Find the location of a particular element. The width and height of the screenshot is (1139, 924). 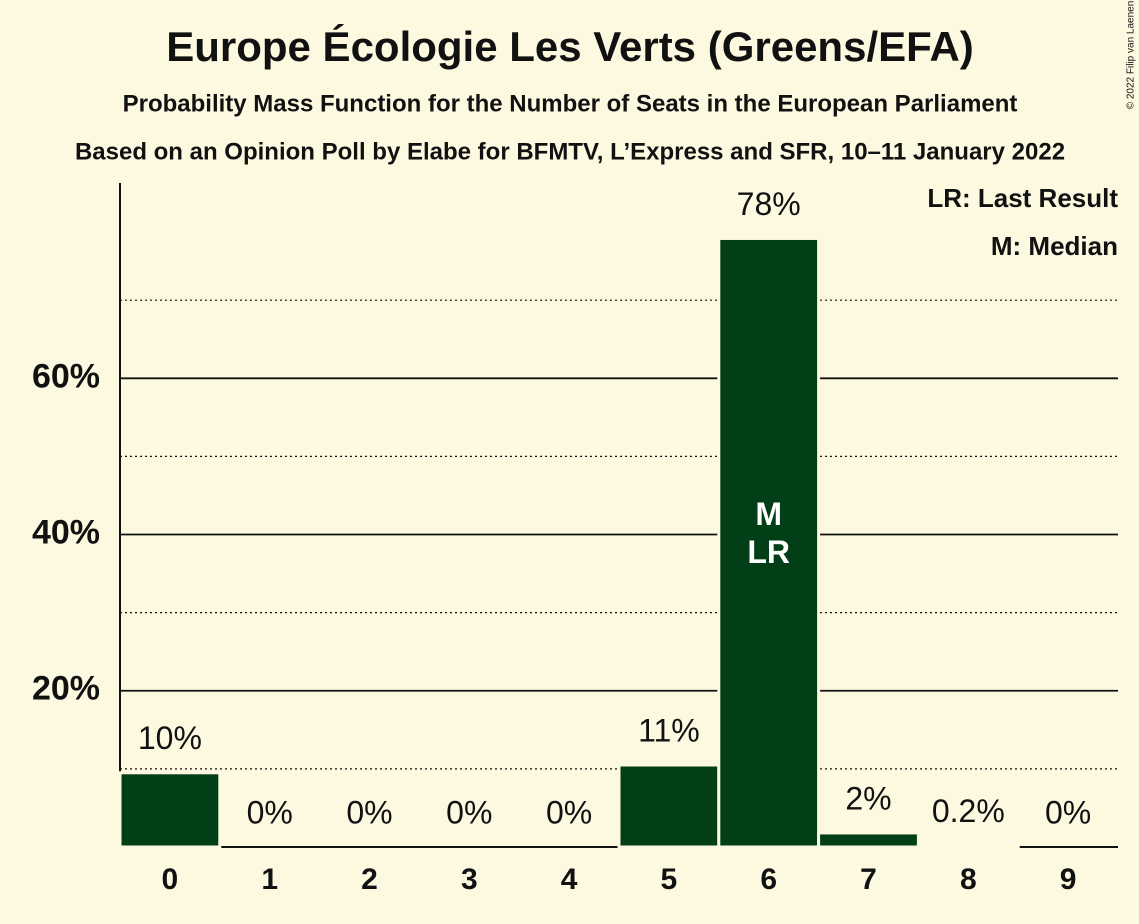

x-tick-label: 2 is located at coordinates (369, 879).